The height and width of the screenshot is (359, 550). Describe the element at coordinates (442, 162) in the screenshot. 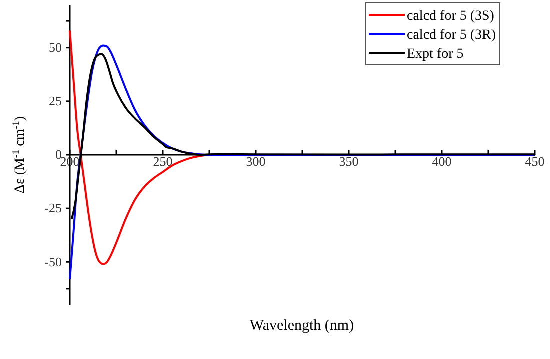

I see `x-tick-label: 400` at that location.